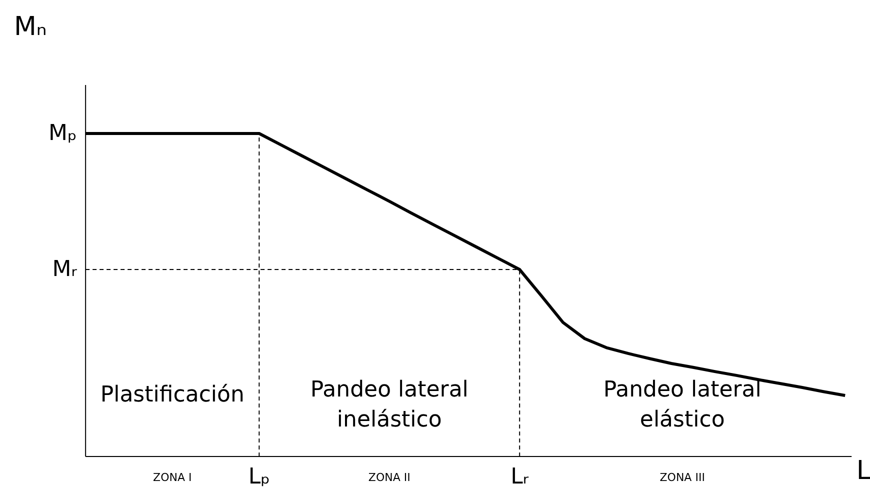  Describe the element at coordinates (682, 477) in the screenshot. I see `text: ZONA III` at that location.